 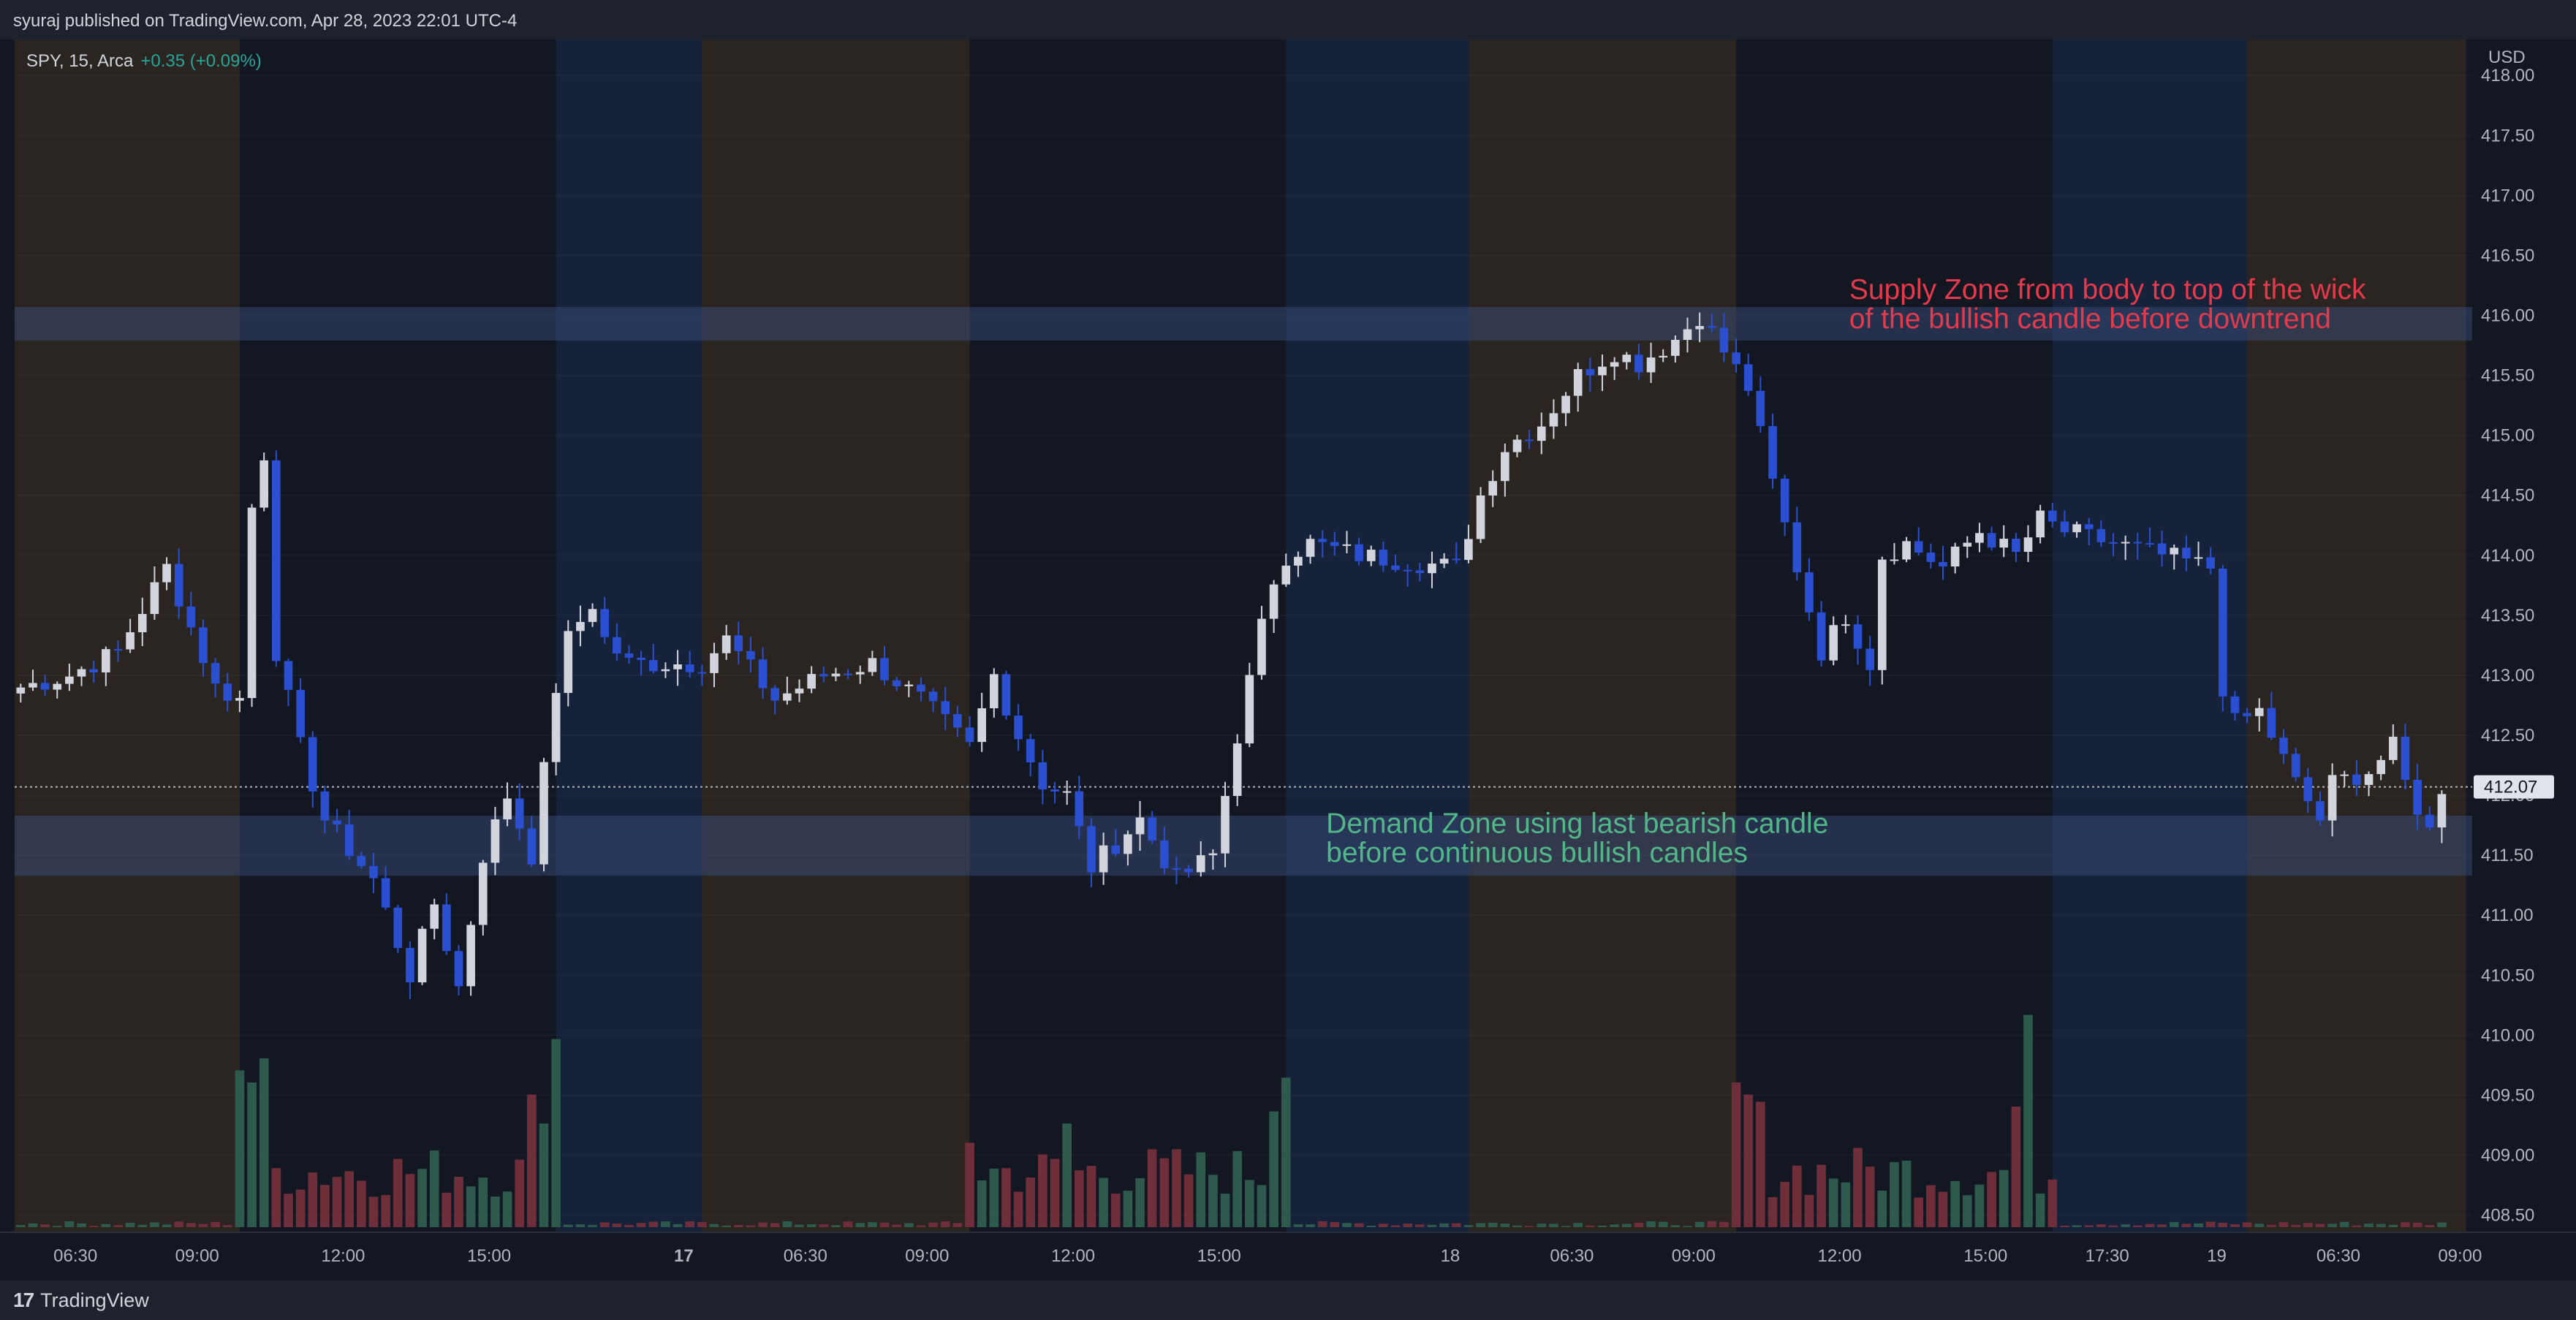 I want to click on brand: 17 TradingView, so click(x=81, y=1300).